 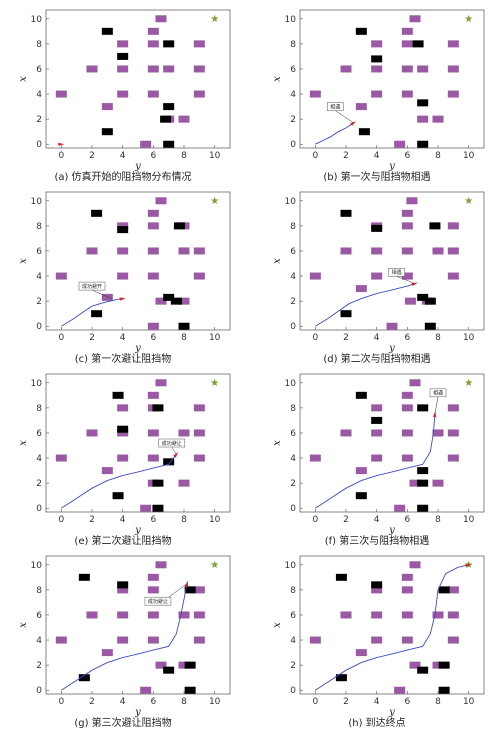 What do you see at coordinates (158, 601) in the screenshot?
I see `annotation-text: 成功避让` at bounding box center [158, 601].